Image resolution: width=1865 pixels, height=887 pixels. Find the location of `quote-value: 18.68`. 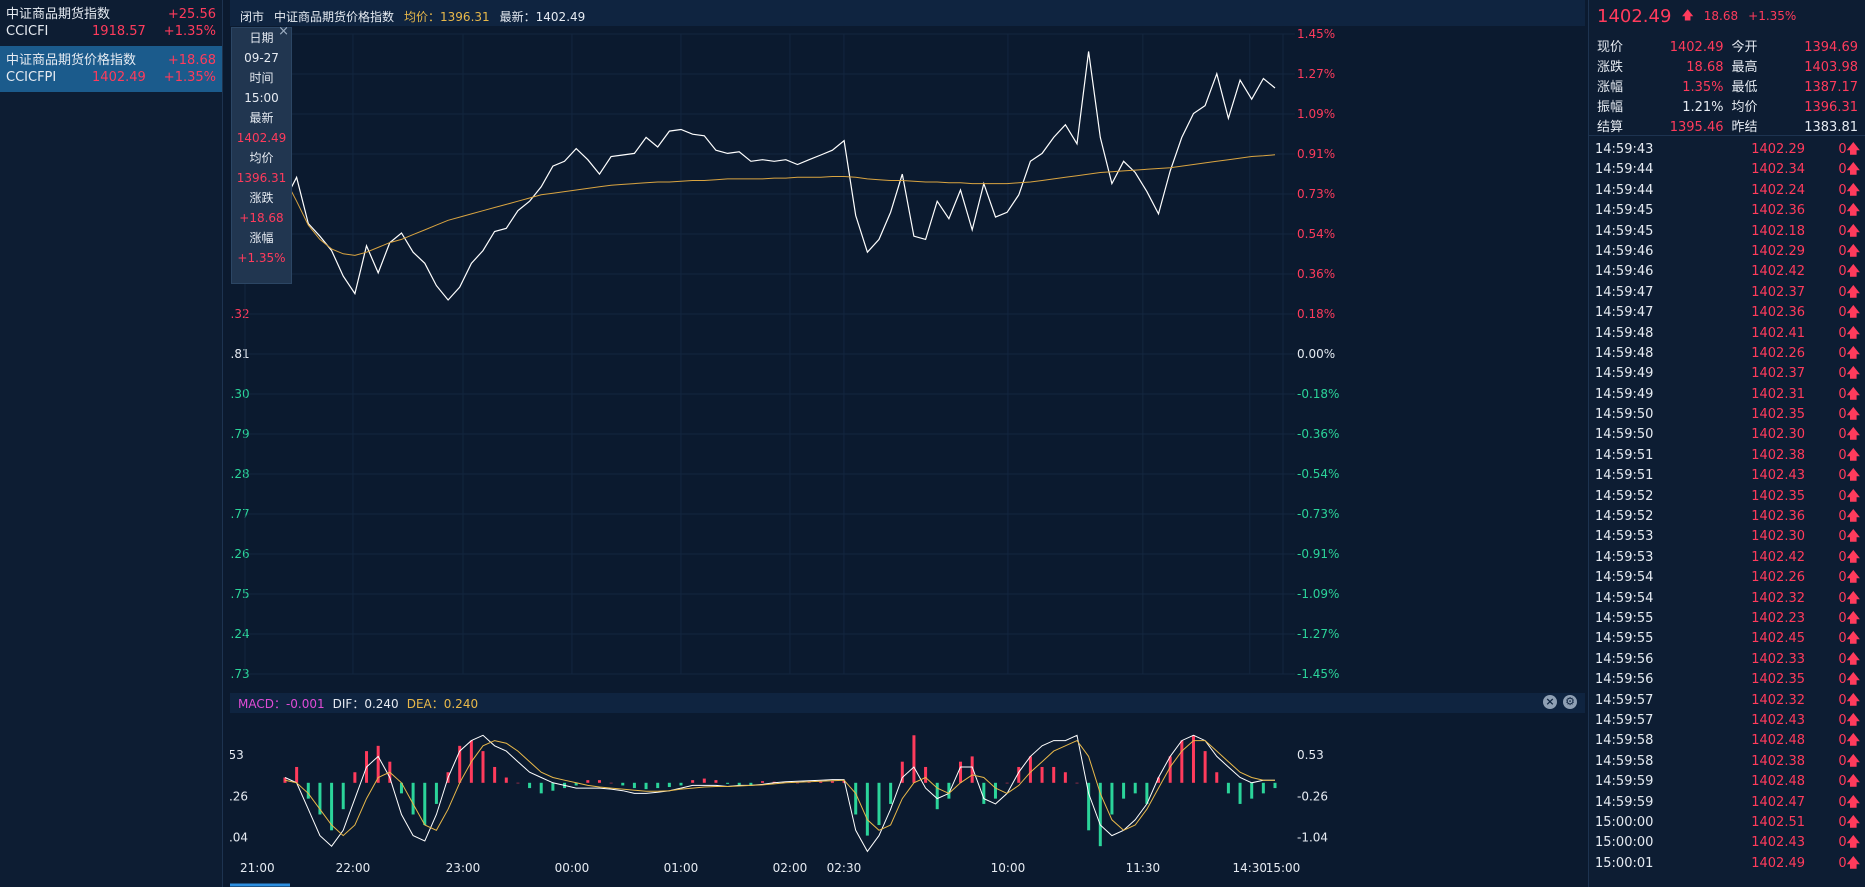

quote-value: 18.68 is located at coordinates (1705, 67).